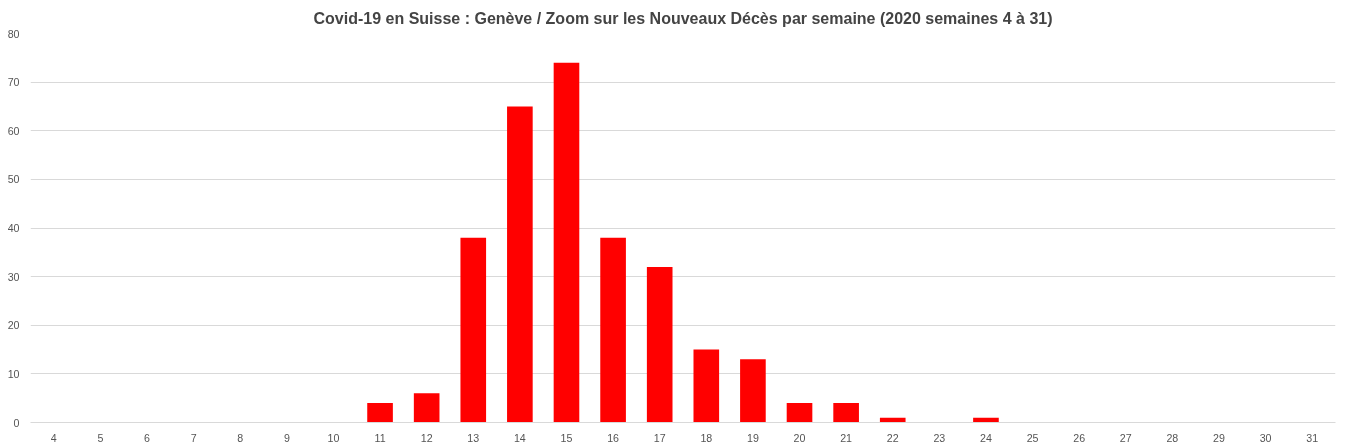 This screenshot has height=448, width=1354. I want to click on x-tick-label: 7, so click(193, 437).